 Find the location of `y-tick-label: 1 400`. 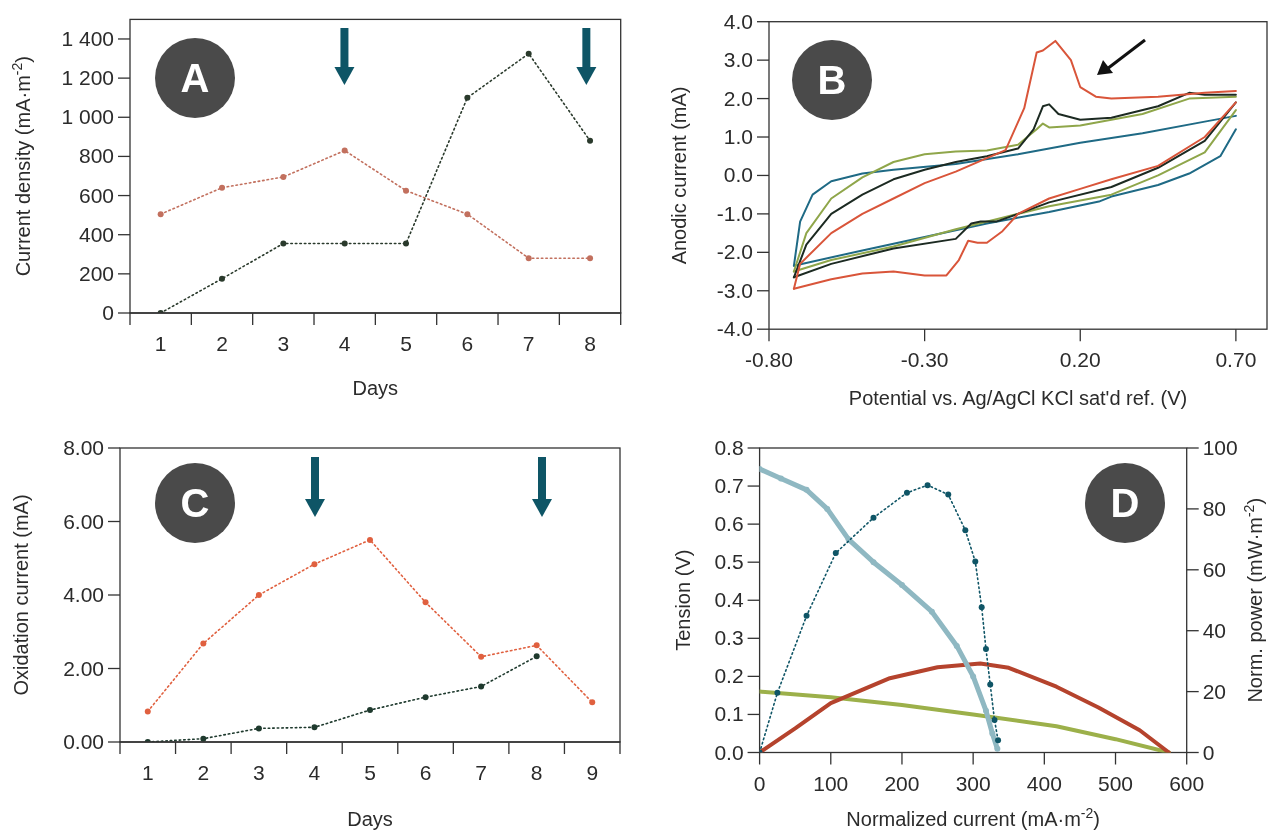

y-tick-label: 1 400 is located at coordinates (87, 38).